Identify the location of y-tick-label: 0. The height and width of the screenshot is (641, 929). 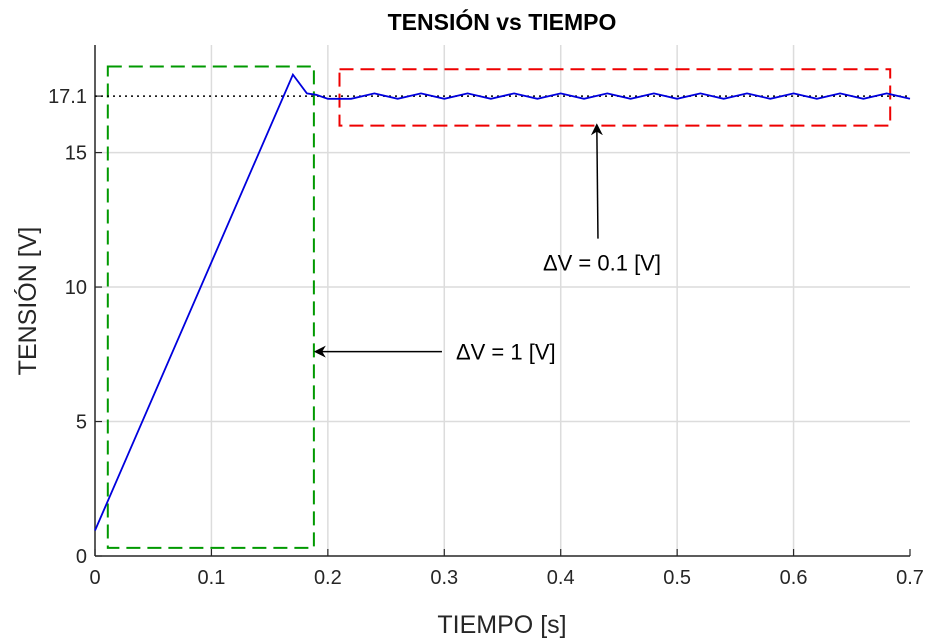
(81, 557).